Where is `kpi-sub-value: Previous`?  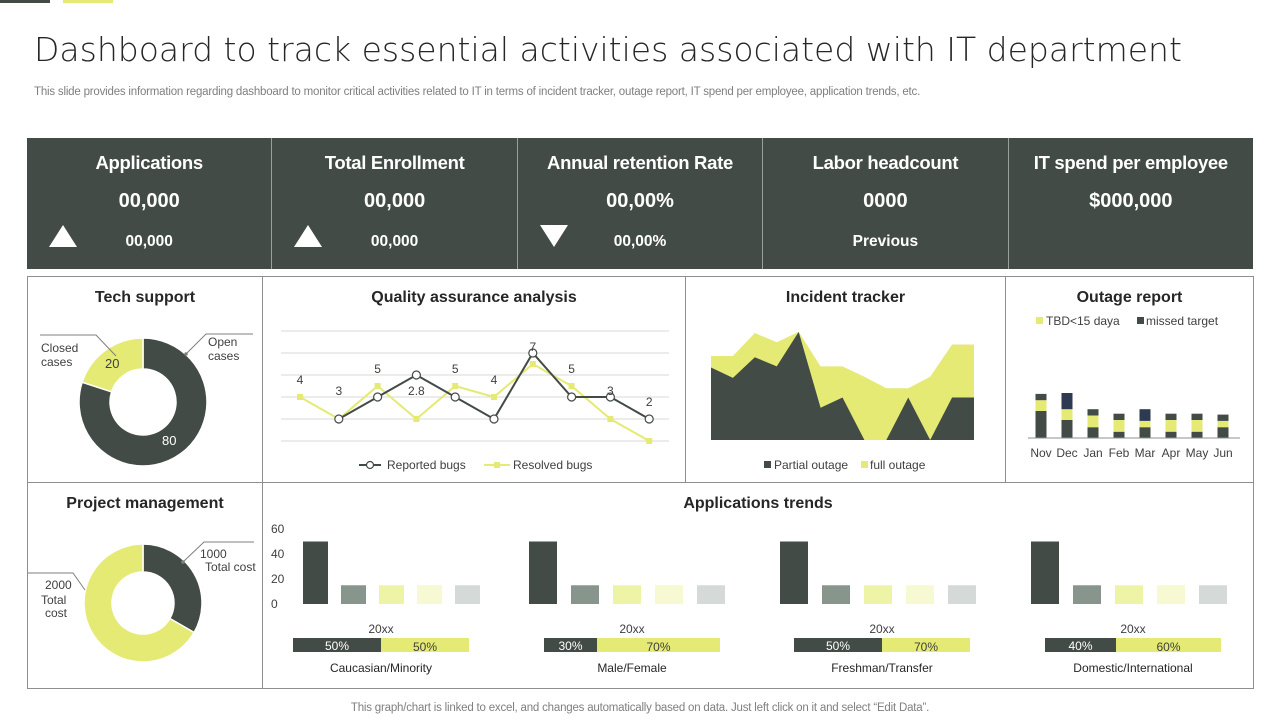 kpi-sub-value: Previous is located at coordinates (885, 241).